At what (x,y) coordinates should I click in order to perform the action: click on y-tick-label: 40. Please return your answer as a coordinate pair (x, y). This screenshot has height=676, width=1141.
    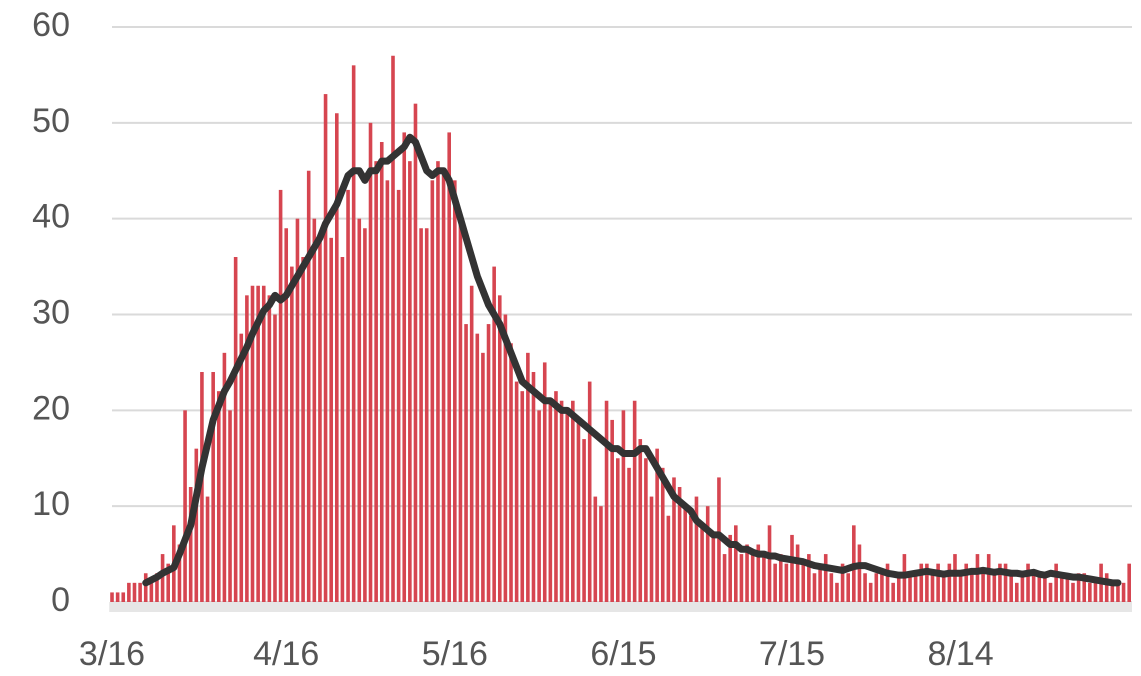
    Looking at the image, I should click on (51, 217).